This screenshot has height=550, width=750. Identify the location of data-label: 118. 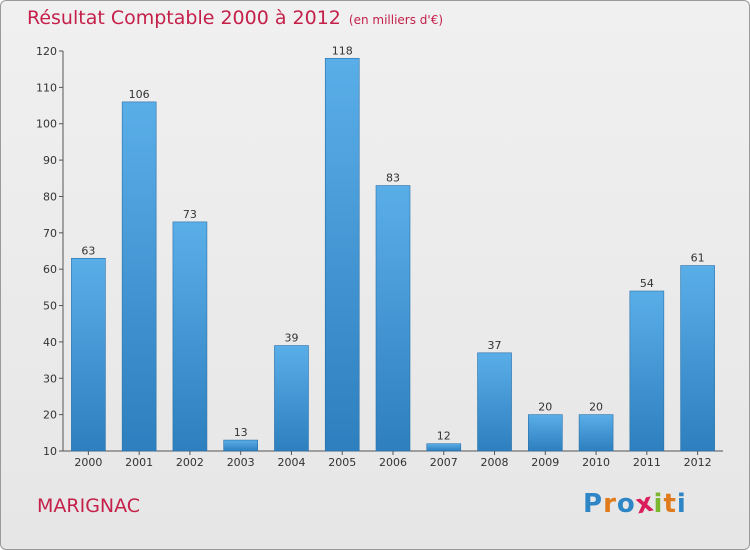
(342, 50).